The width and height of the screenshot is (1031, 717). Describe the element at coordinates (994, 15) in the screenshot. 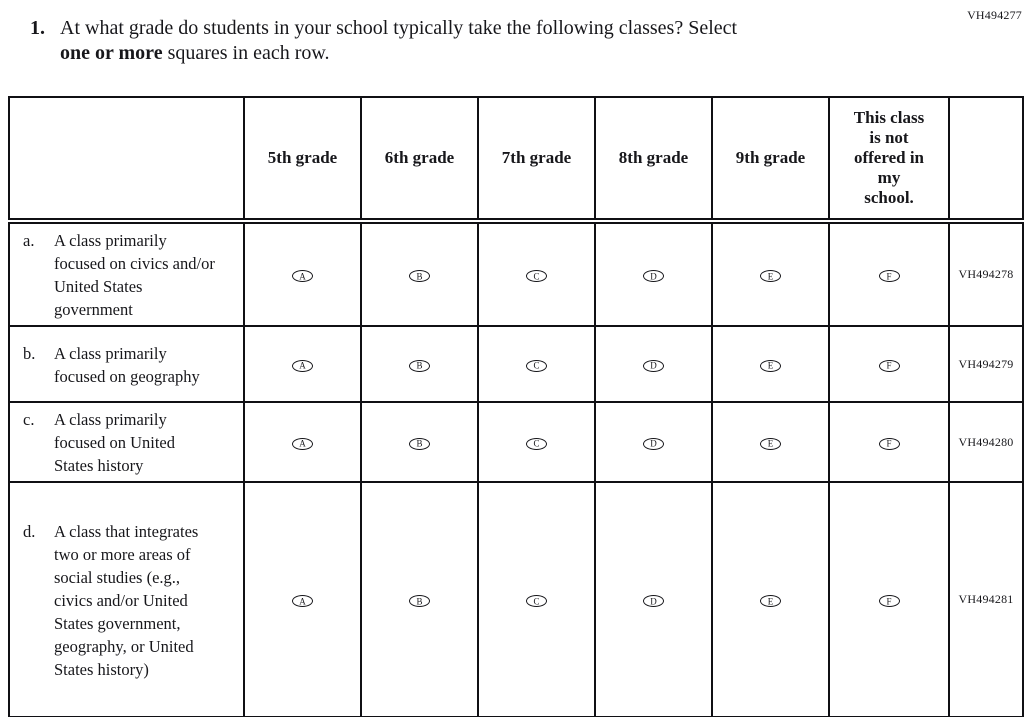

I see `page-code: VH494277` at that location.